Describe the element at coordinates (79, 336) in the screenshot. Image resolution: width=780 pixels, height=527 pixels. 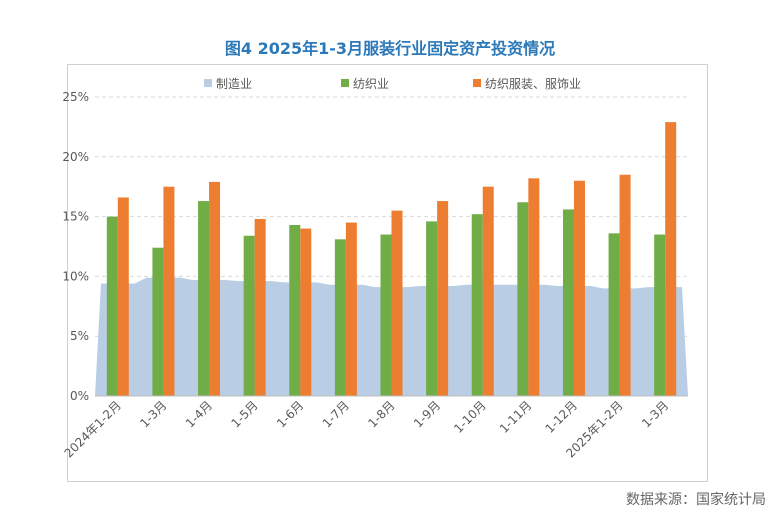
I see `y-tick-label: 5%` at that location.